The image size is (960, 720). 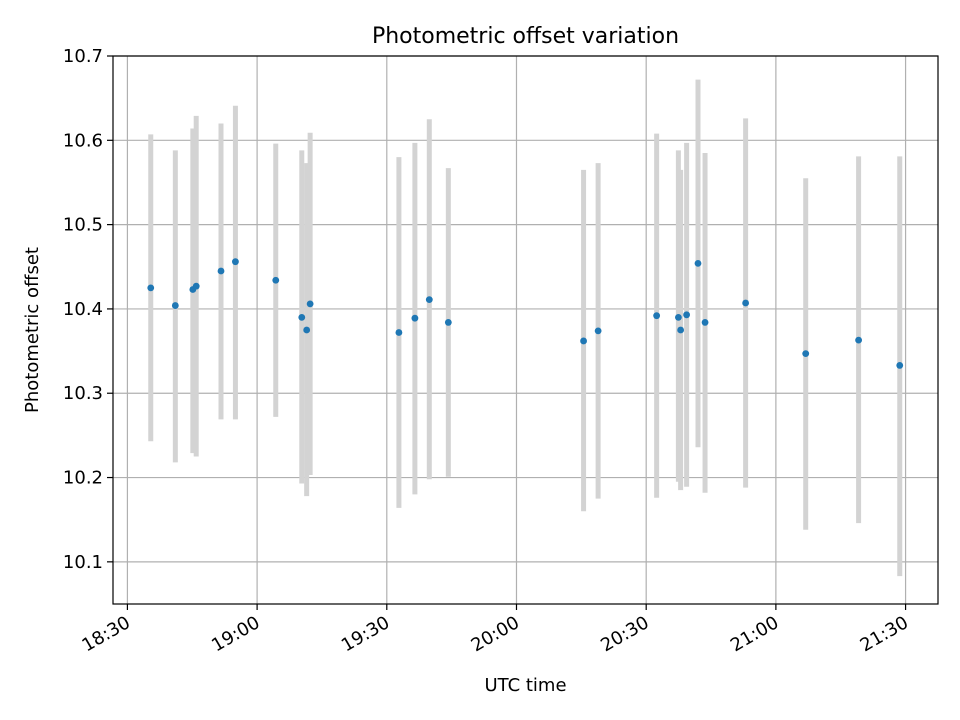 I want to click on y-axis-ticks: 10.1 10.2 10.3 10.4 10.5 10.6 10.7, so click(x=88, y=309).